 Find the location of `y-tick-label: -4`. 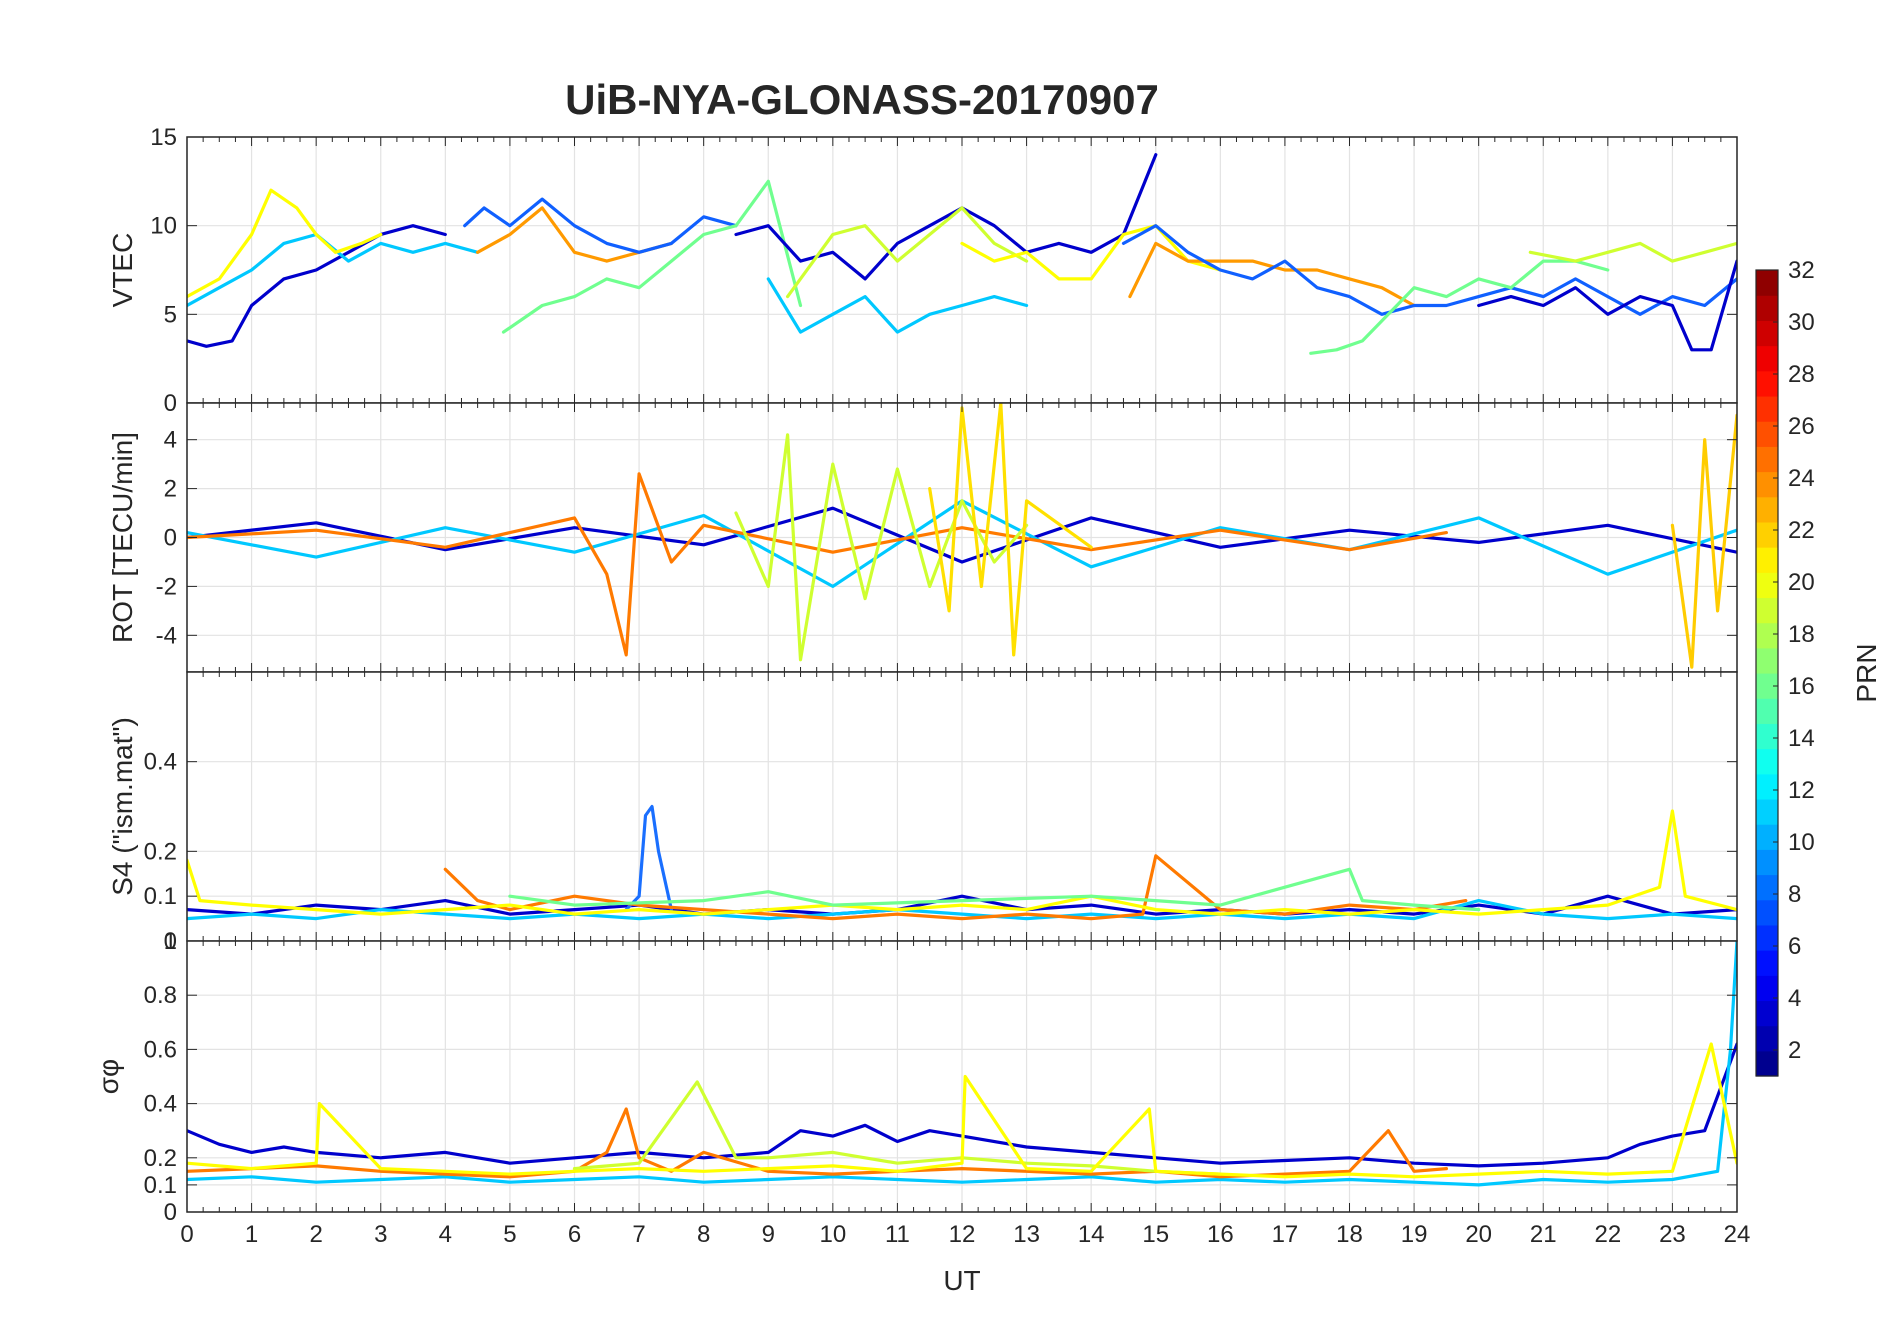

y-tick-label: -4 is located at coordinates (166, 635).